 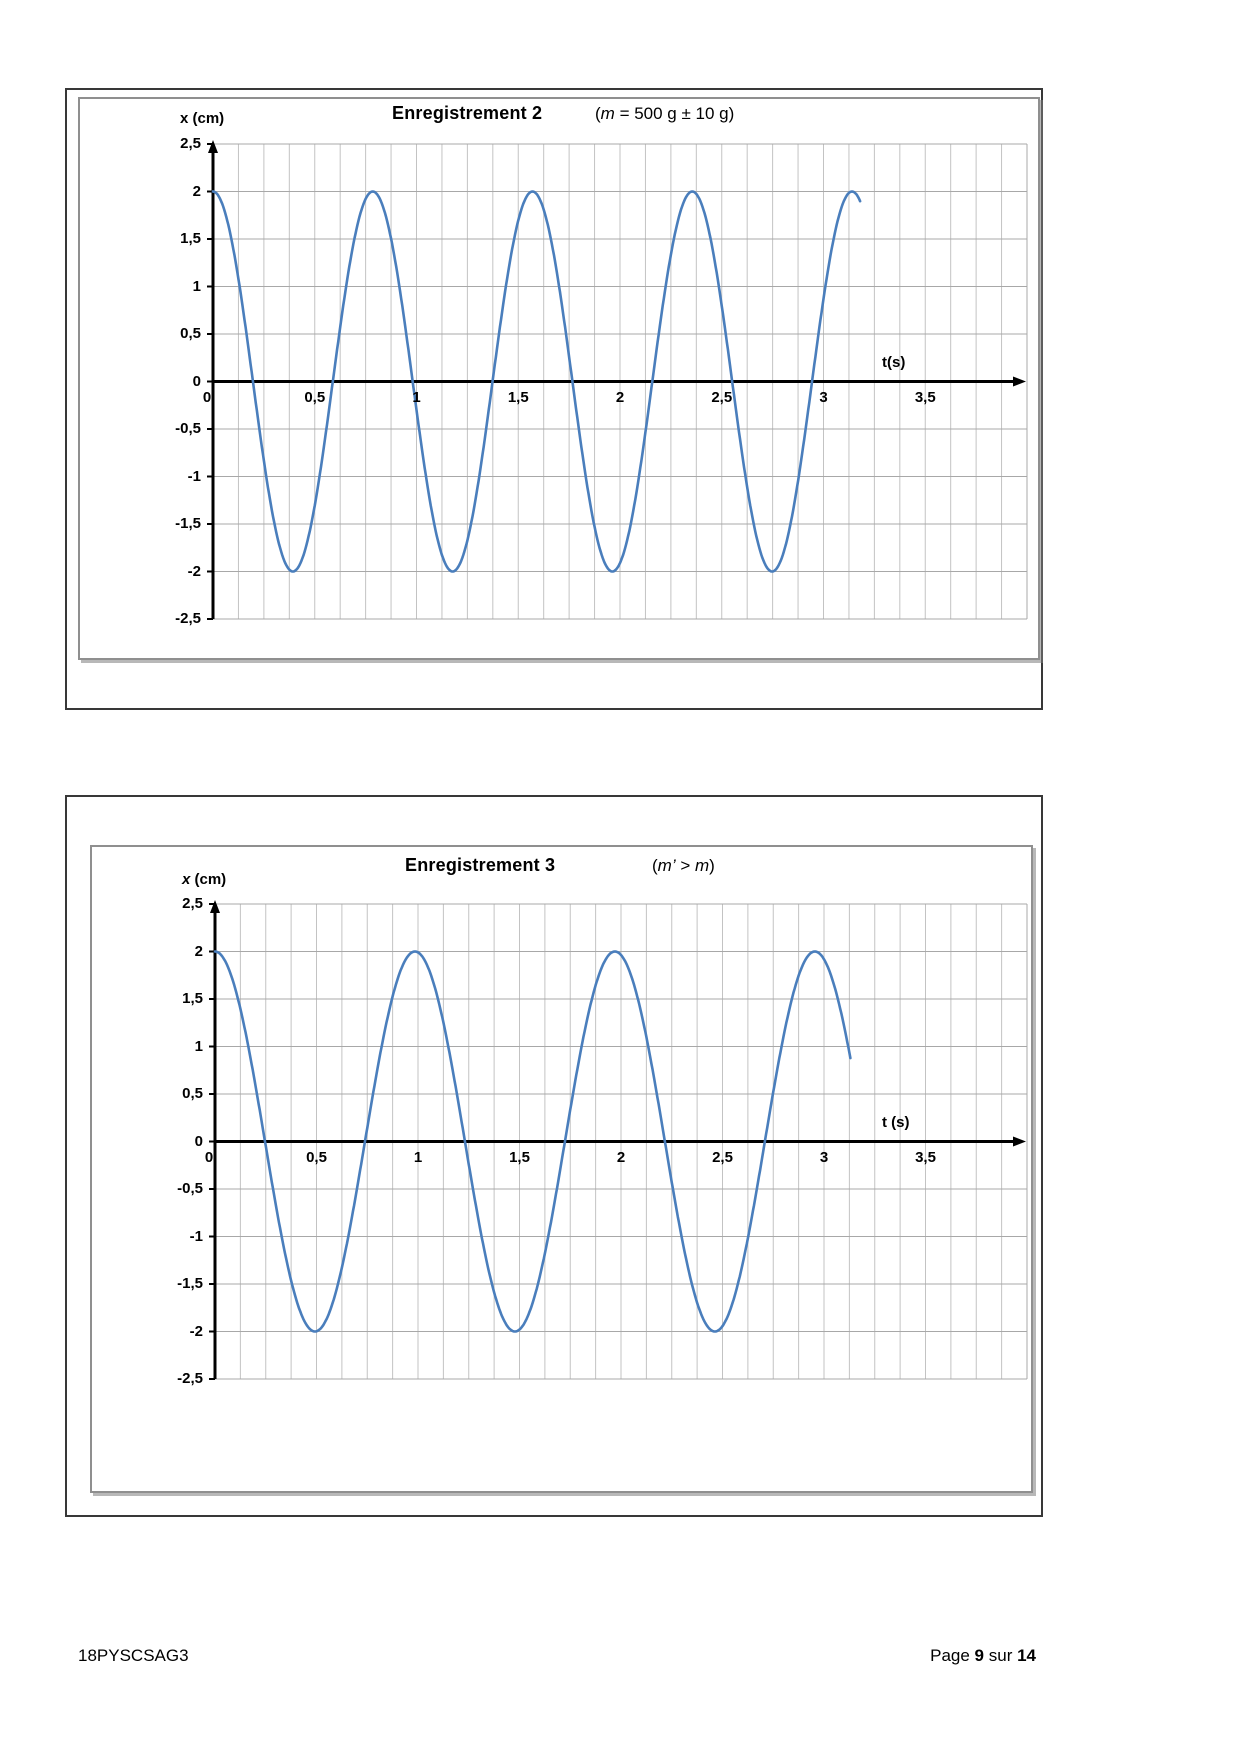 I want to click on text-run: Page, so click(x=952, y=1655).